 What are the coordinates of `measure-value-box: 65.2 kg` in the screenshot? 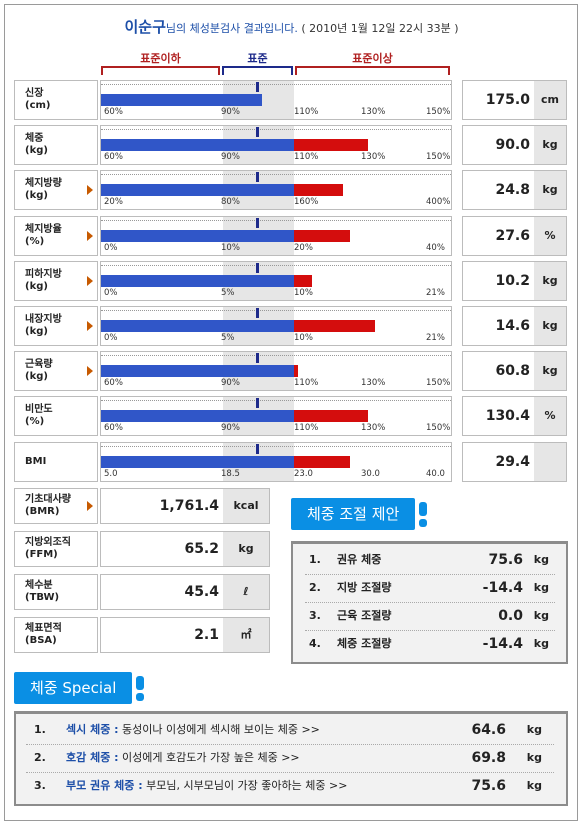 It's located at (185, 549).